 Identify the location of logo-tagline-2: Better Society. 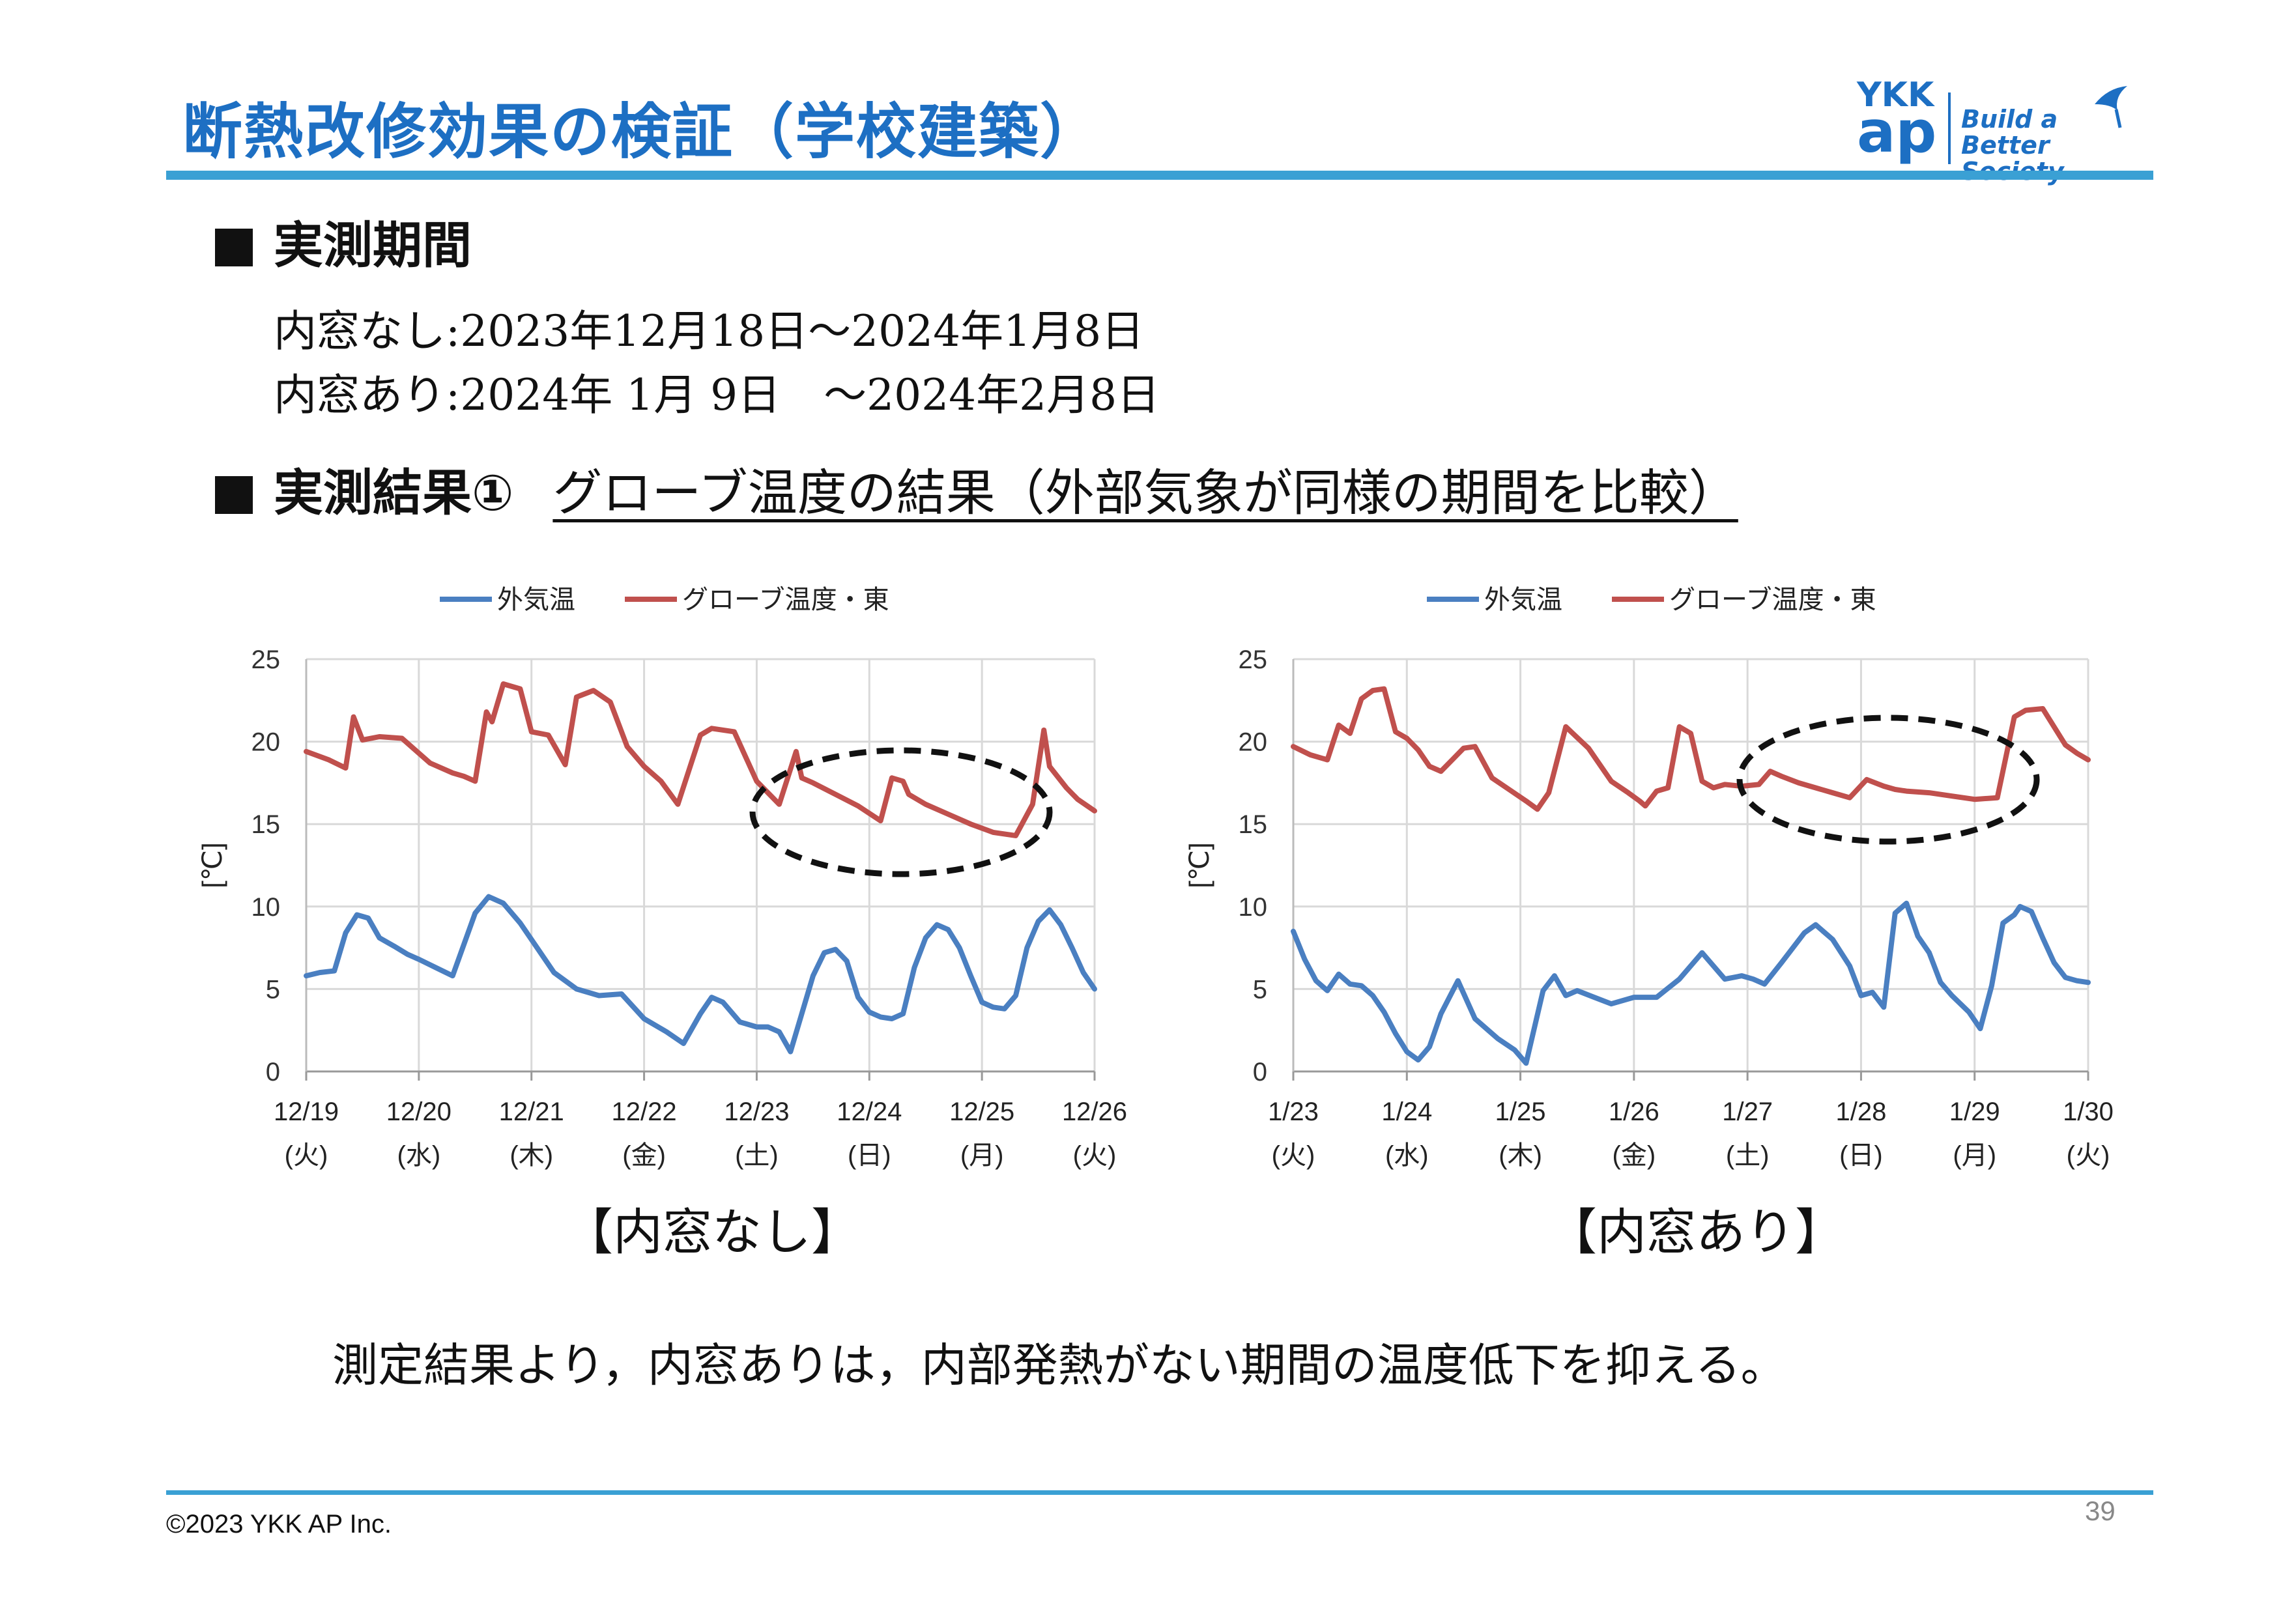
(2012, 157).